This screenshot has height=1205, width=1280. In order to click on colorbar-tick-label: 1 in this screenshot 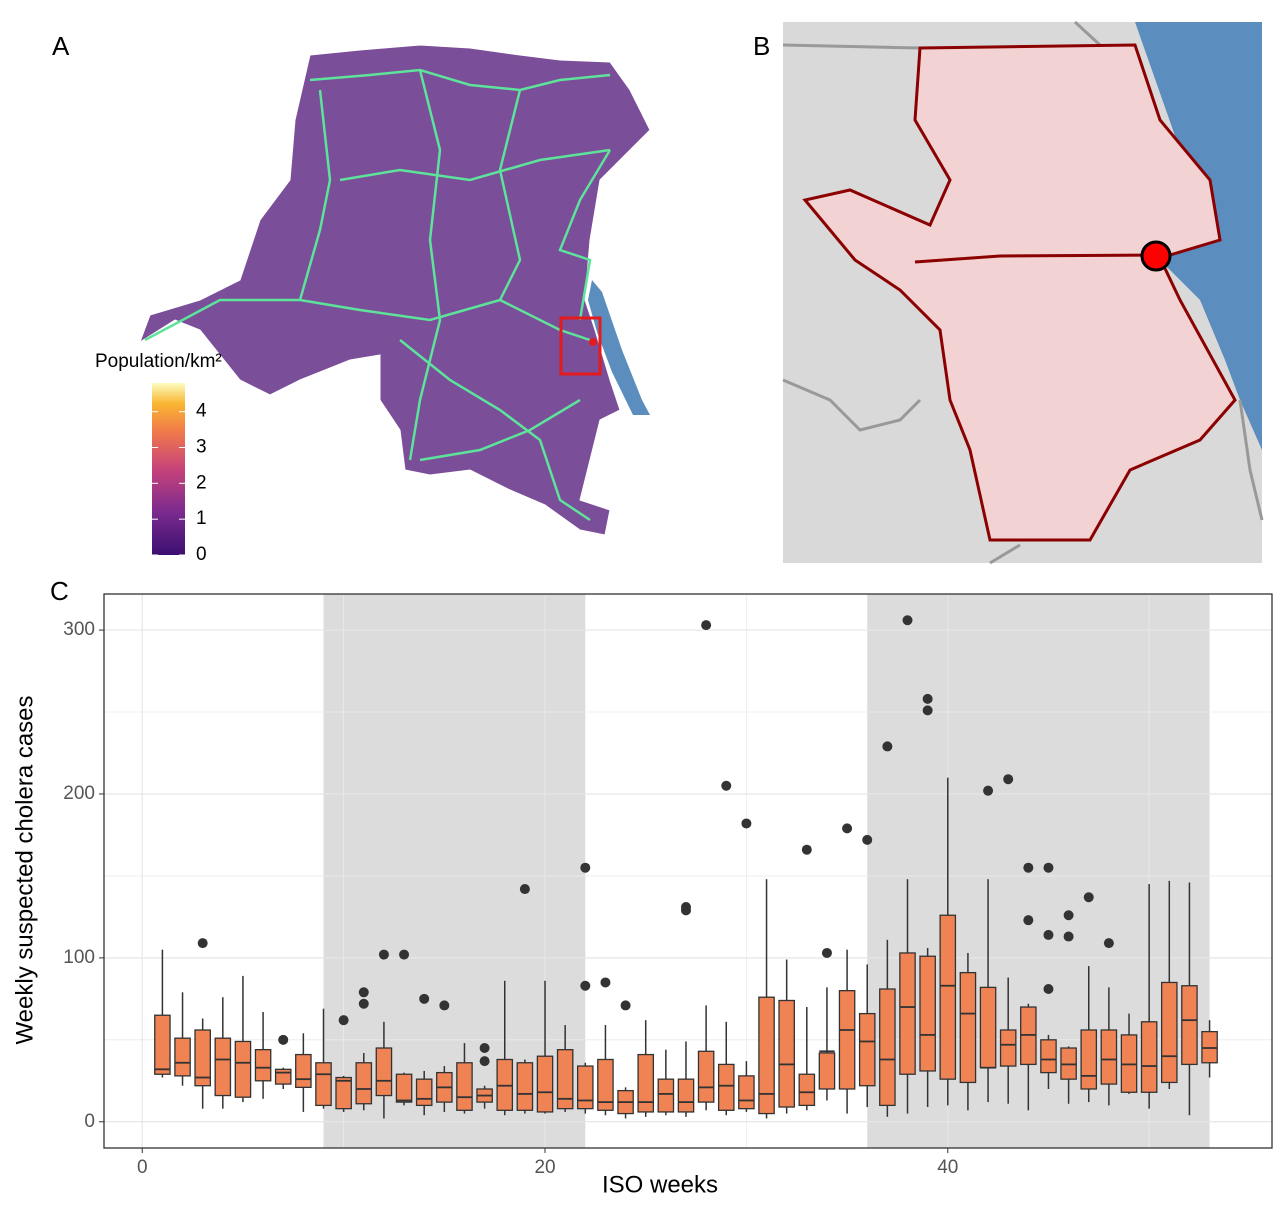, I will do `click(201, 518)`.